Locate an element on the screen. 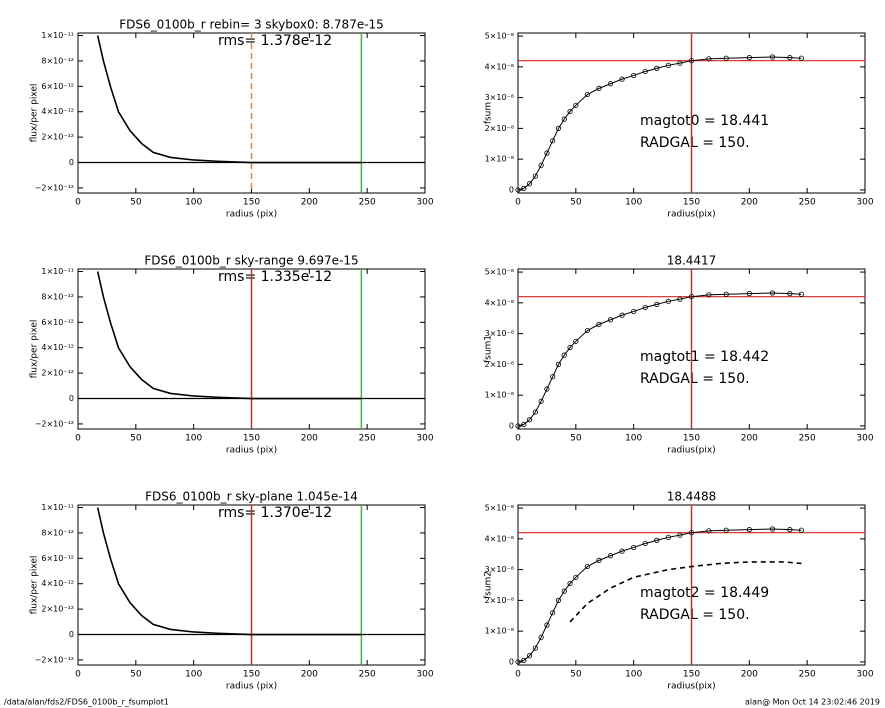 This screenshot has width=885, height=708. x-tick-label: 150 is located at coordinates (691, 439).